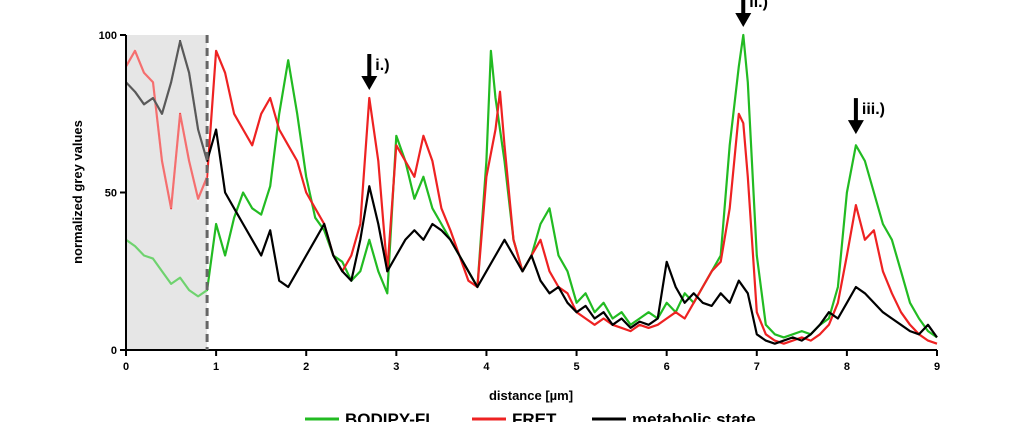 The width and height of the screenshot is (1011, 422). What do you see at coordinates (167, 268) in the screenshot?
I see `series-line-0-faded` at bounding box center [167, 268].